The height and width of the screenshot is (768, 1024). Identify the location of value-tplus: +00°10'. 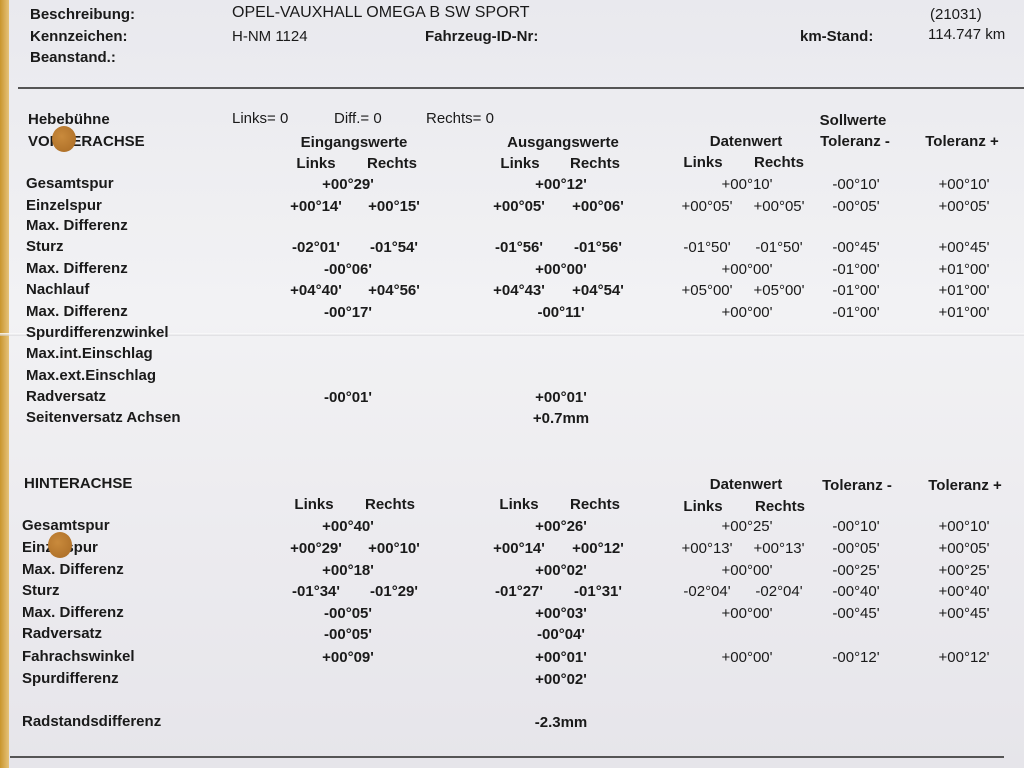
(964, 526).